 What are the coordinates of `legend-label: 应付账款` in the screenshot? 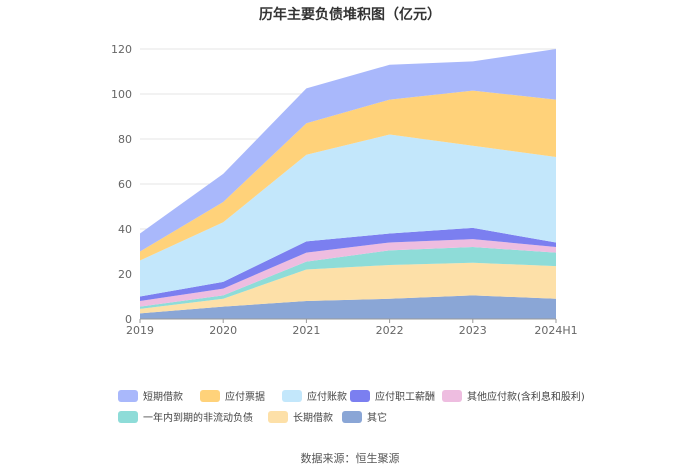 It's located at (327, 397).